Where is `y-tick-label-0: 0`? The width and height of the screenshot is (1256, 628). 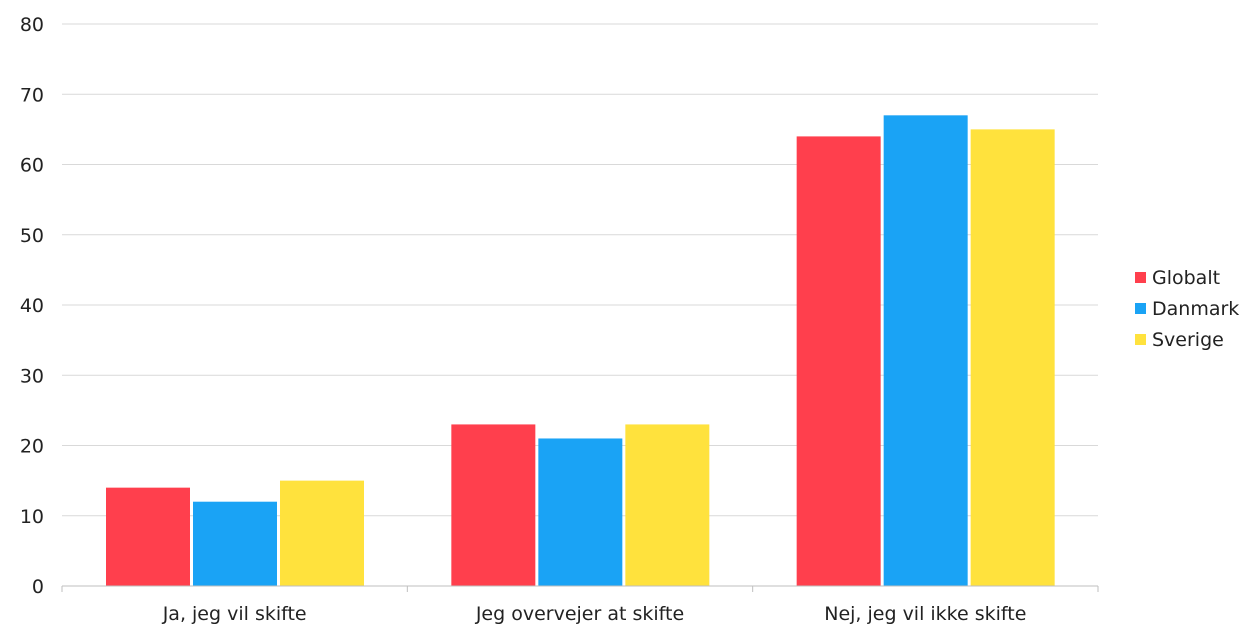
y-tick-label-0: 0 is located at coordinates (38, 587).